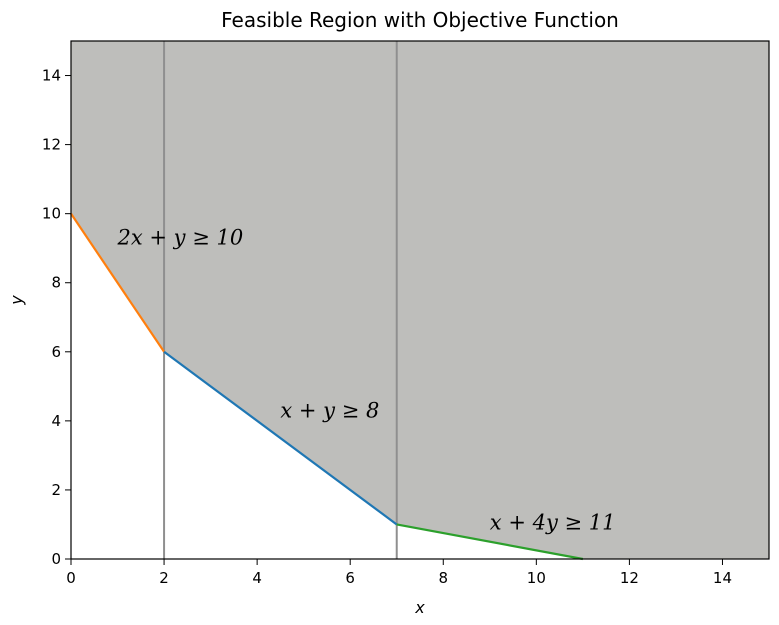 The width and height of the screenshot is (779, 625). What do you see at coordinates (536, 578) in the screenshot?
I see `x-tick-label: 10` at bounding box center [536, 578].